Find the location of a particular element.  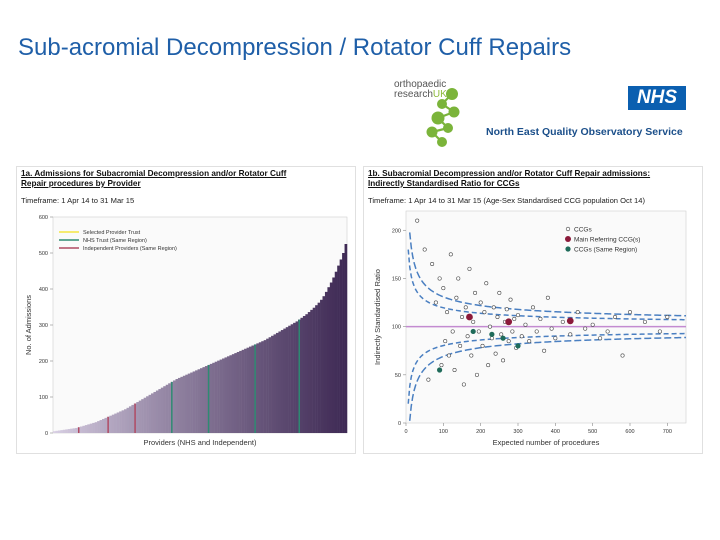

funnel-limit-upper is located at coordinates (547, 274).